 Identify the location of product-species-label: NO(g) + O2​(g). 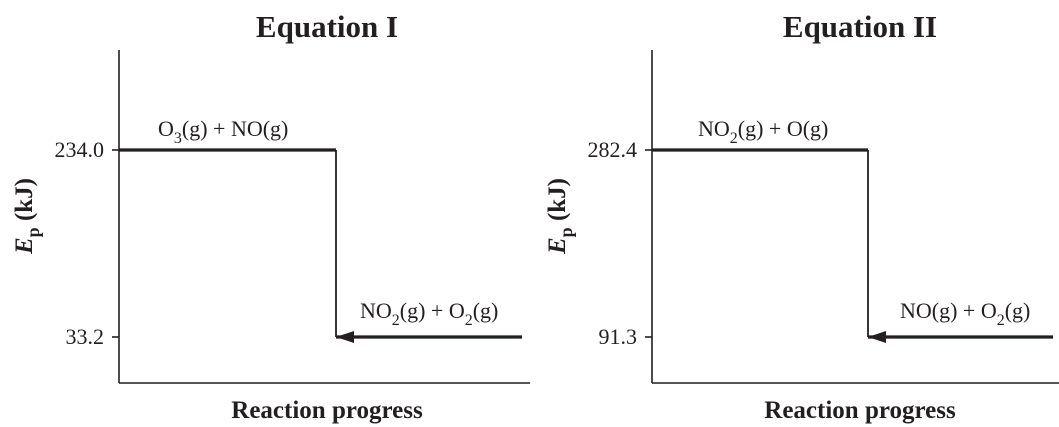
(965, 313).